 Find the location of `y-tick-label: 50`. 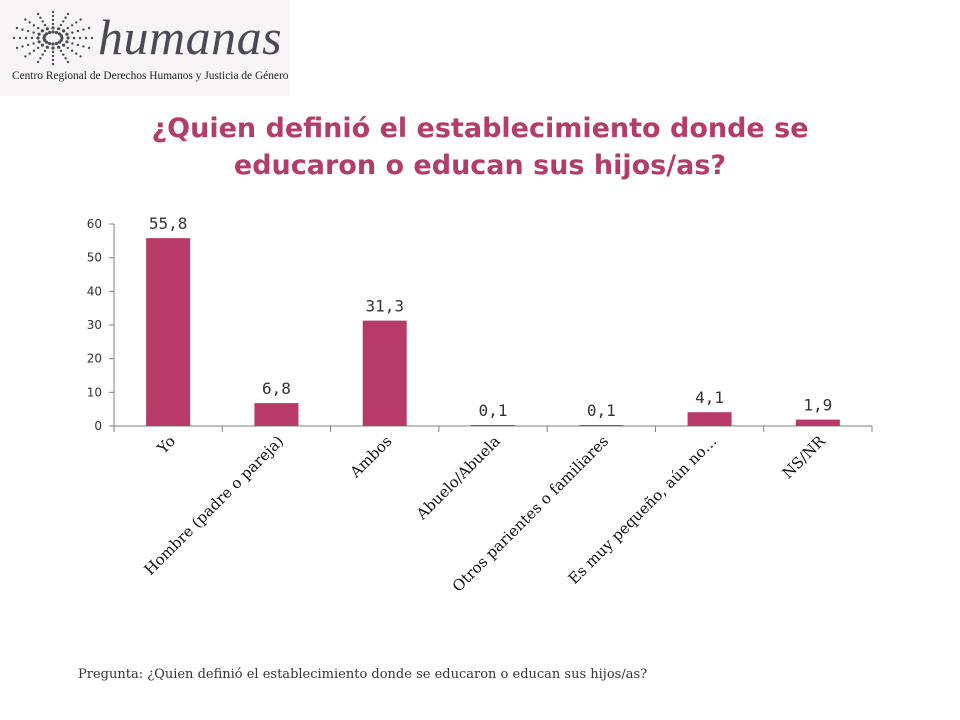

y-tick-label: 50 is located at coordinates (94, 258).